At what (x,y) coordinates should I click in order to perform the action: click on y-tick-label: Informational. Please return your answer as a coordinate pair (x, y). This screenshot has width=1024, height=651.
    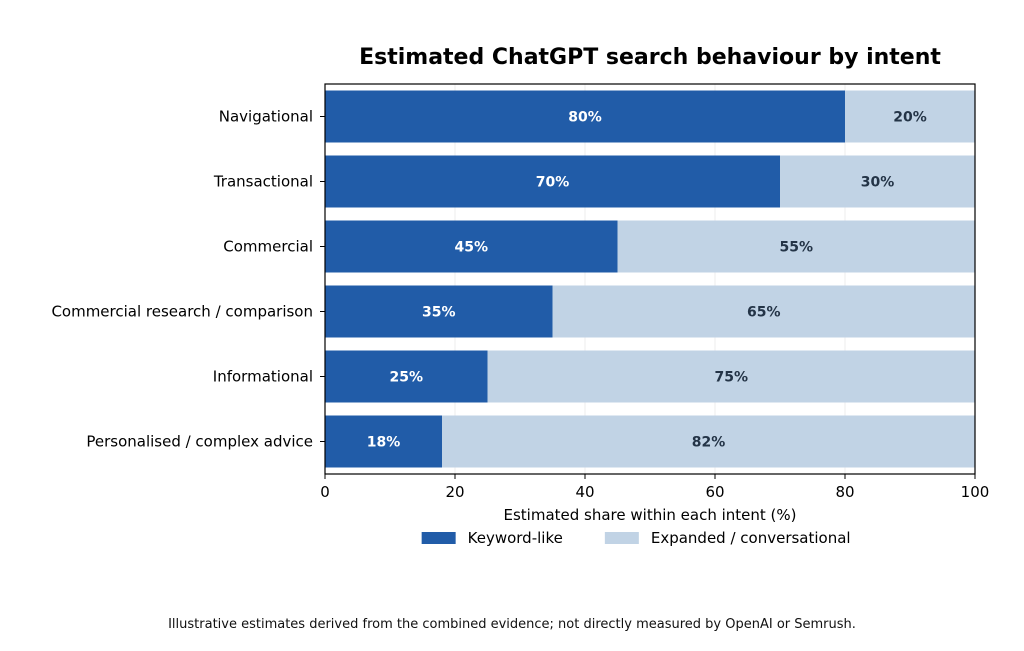
    Looking at the image, I should click on (263, 377).